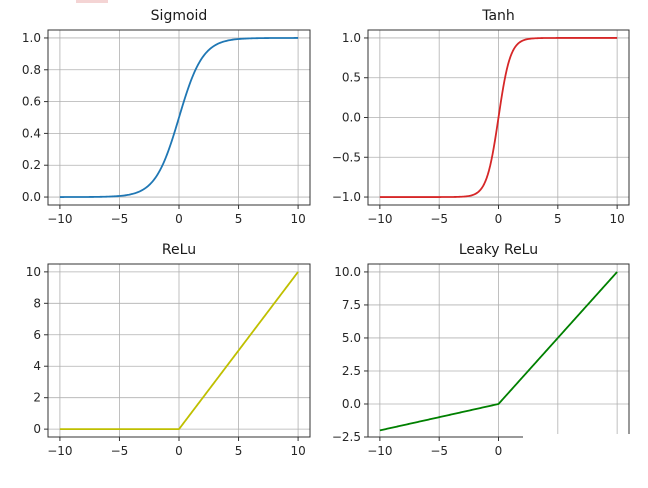  What do you see at coordinates (346, 437) in the screenshot?
I see `y-tick-label: −2.5` at bounding box center [346, 437].